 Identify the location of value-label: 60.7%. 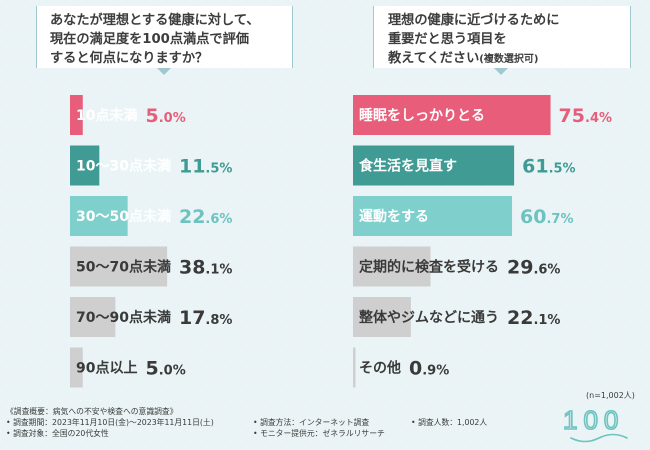
(546, 217).